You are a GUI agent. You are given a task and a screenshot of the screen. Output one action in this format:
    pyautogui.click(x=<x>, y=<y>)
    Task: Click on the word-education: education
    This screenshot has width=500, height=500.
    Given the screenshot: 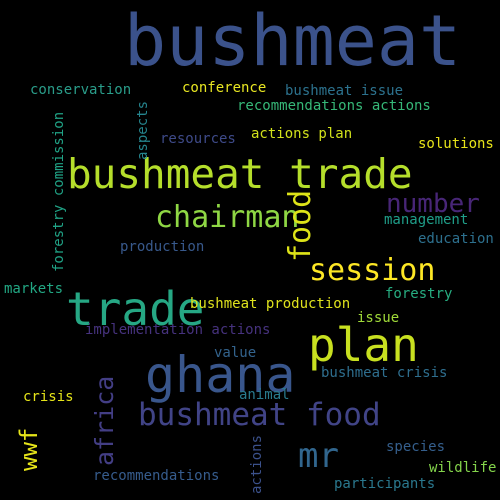 What is the action you would take?
    pyautogui.click(x=456, y=239)
    